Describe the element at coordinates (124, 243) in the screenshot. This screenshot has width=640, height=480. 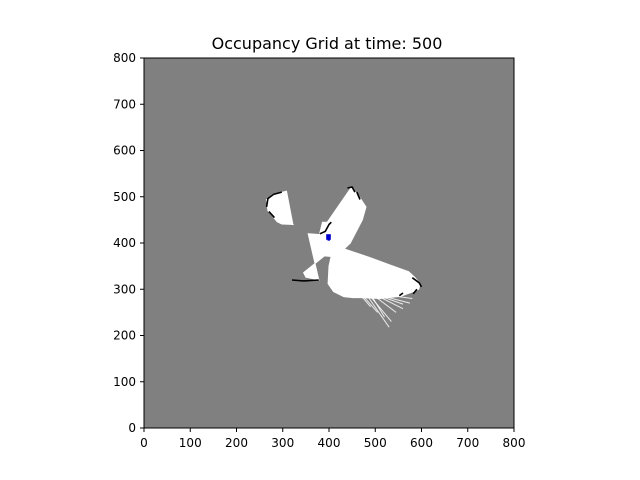
I see `y-tick-label: 400` at that location.